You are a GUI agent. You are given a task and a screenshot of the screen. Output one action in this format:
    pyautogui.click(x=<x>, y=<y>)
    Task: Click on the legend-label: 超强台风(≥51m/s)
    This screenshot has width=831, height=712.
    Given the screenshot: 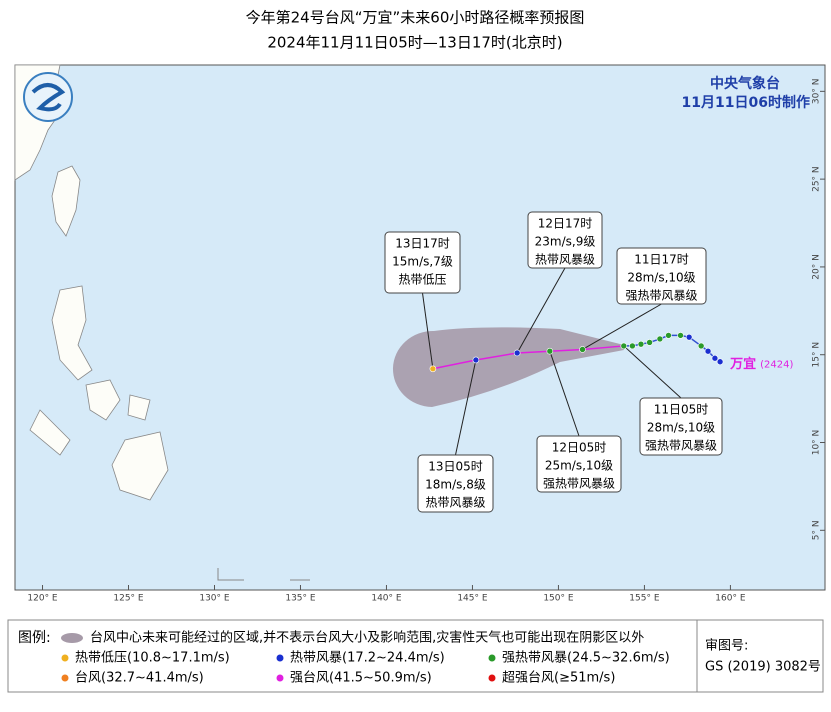 What is the action you would take?
    pyautogui.click(x=558, y=678)
    